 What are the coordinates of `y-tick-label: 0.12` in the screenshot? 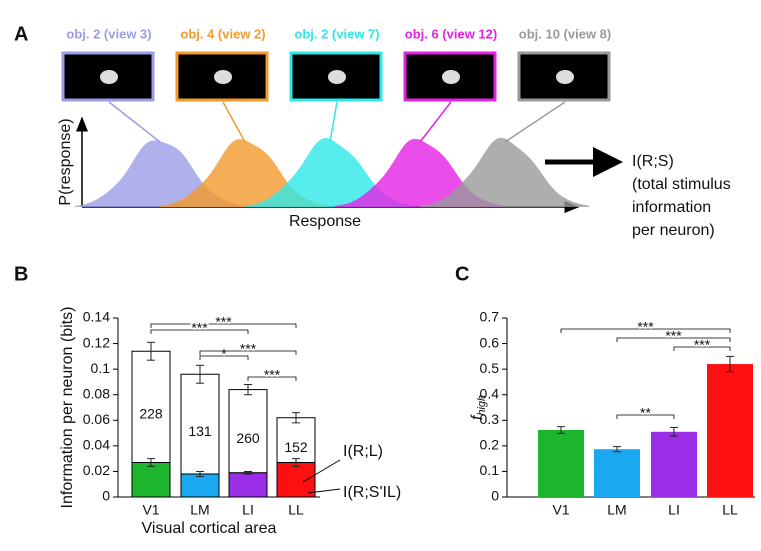 It's located at (96, 342).